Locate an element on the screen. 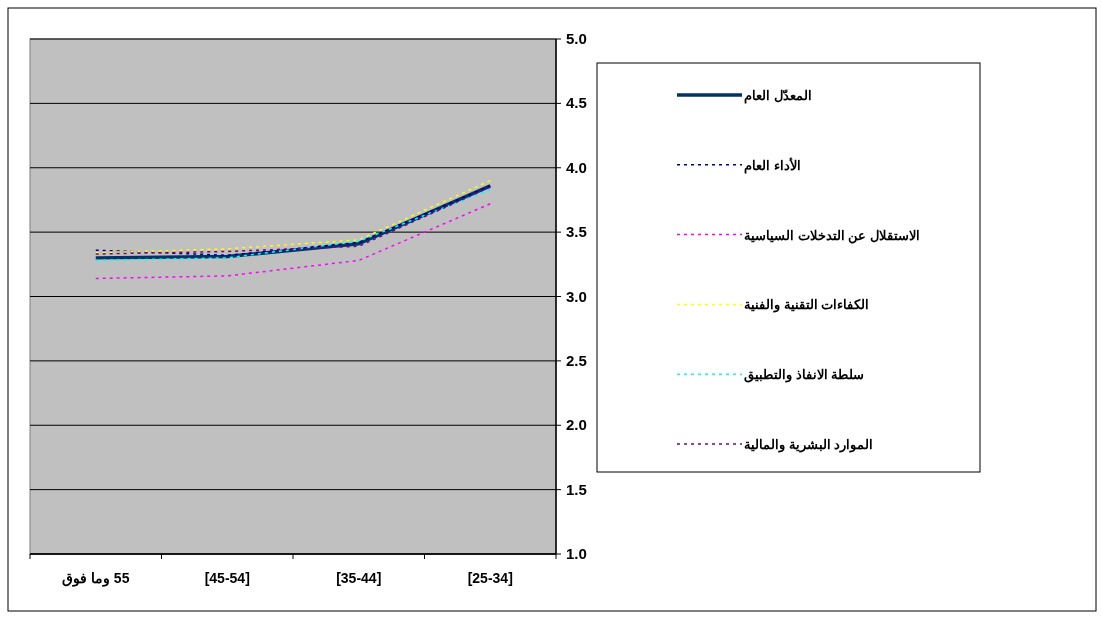 This screenshot has height=619, width=1102. y-tick-label: 2.0 is located at coordinates (576, 425).